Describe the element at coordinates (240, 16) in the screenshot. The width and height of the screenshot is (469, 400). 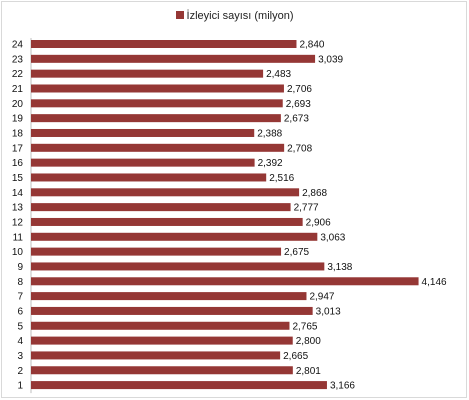
I see `legend-label: İzleyici sayısı (milyon)` at that location.